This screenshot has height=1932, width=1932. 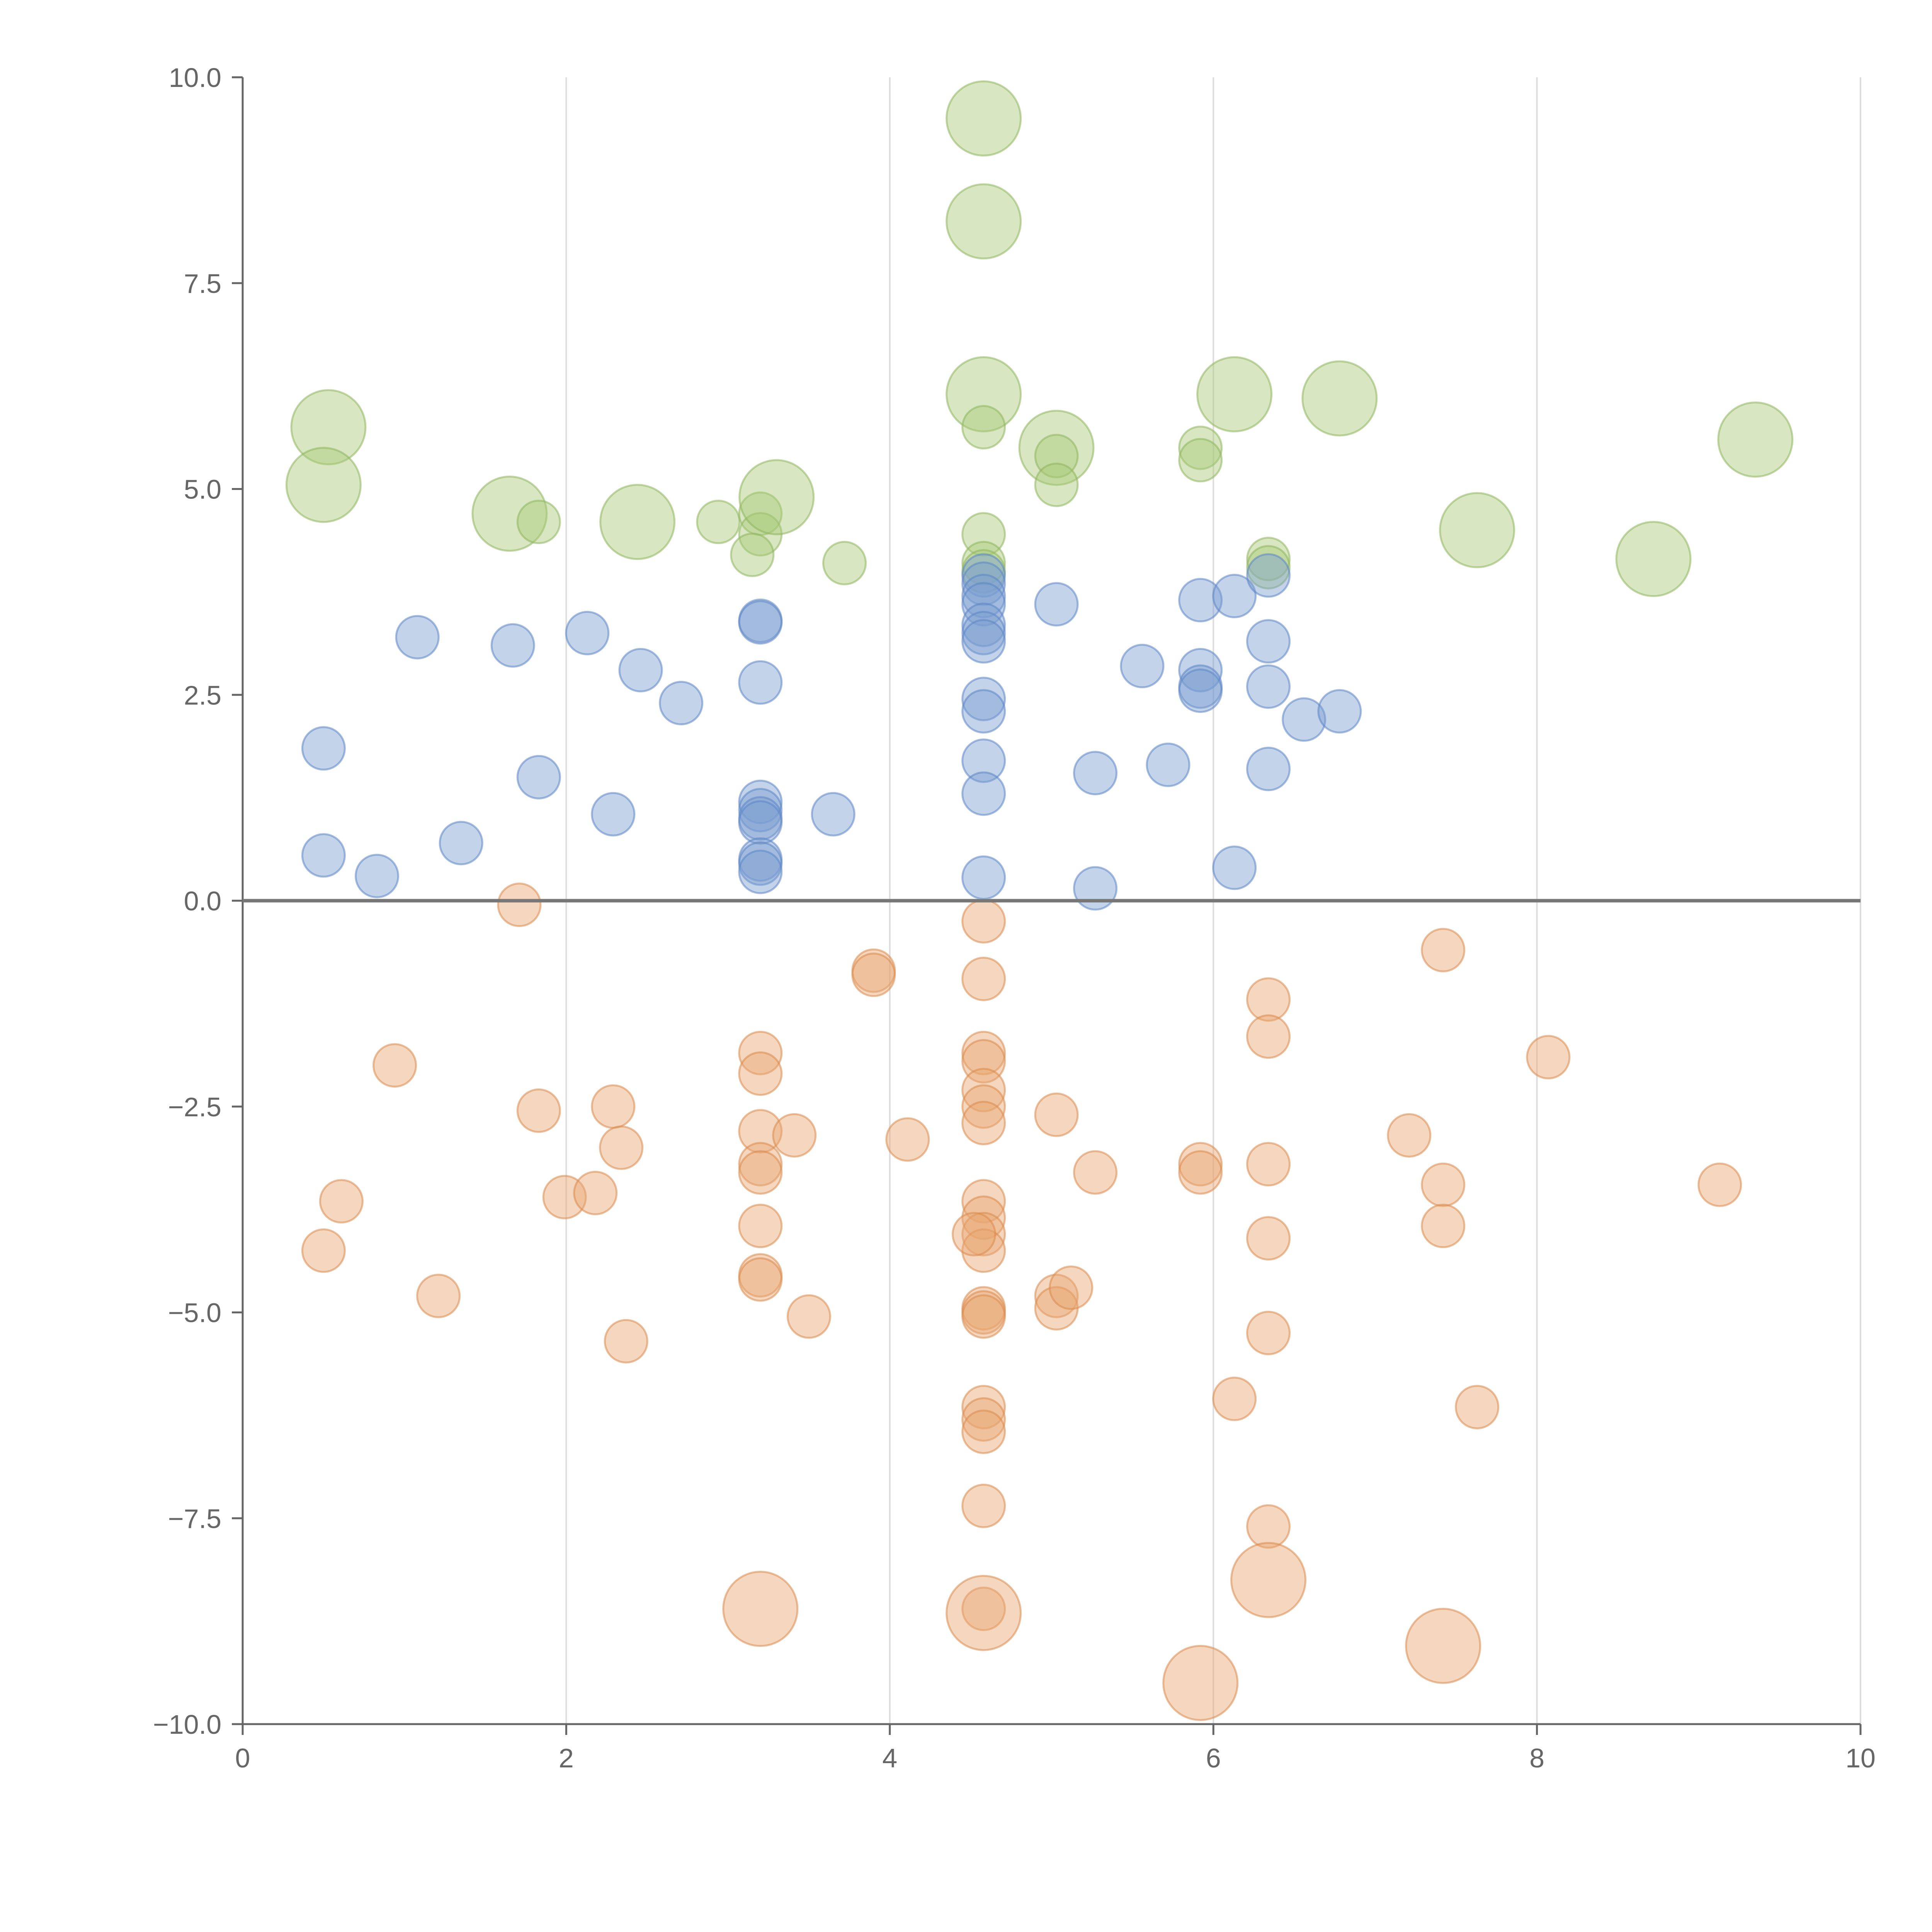 What do you see at coordinates (194, 1518) in the screenshot?
I see `y-tick-label: −7.5` at bounding box center [194, 1518].